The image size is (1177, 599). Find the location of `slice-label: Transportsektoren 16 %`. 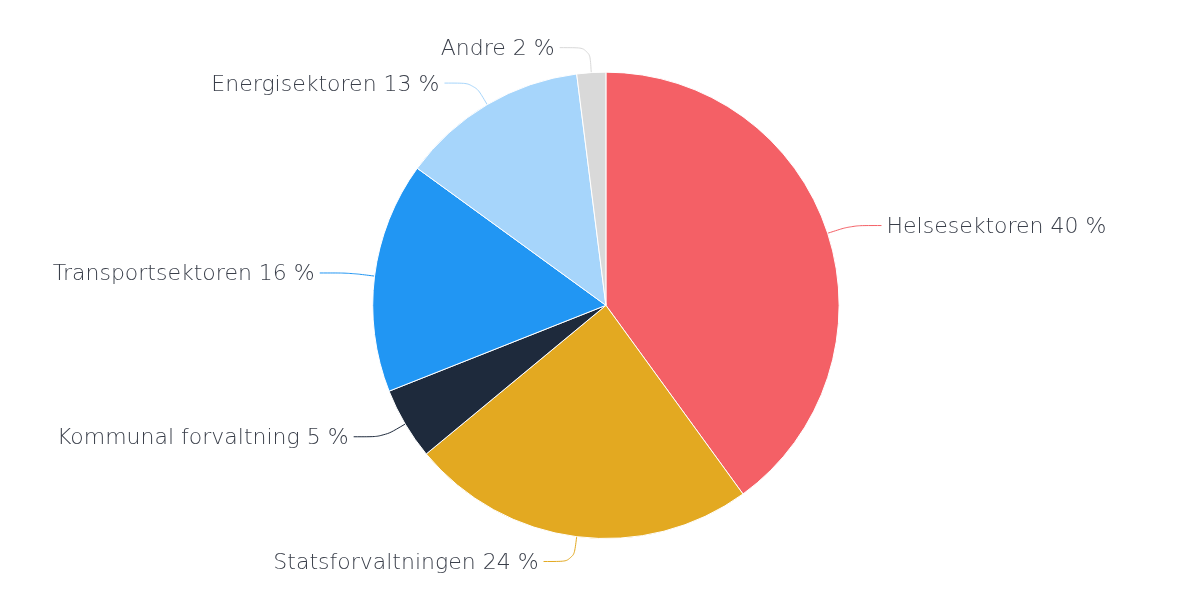

slice-label: Transportsektoren 16 % is located at coordinates (183, 273).